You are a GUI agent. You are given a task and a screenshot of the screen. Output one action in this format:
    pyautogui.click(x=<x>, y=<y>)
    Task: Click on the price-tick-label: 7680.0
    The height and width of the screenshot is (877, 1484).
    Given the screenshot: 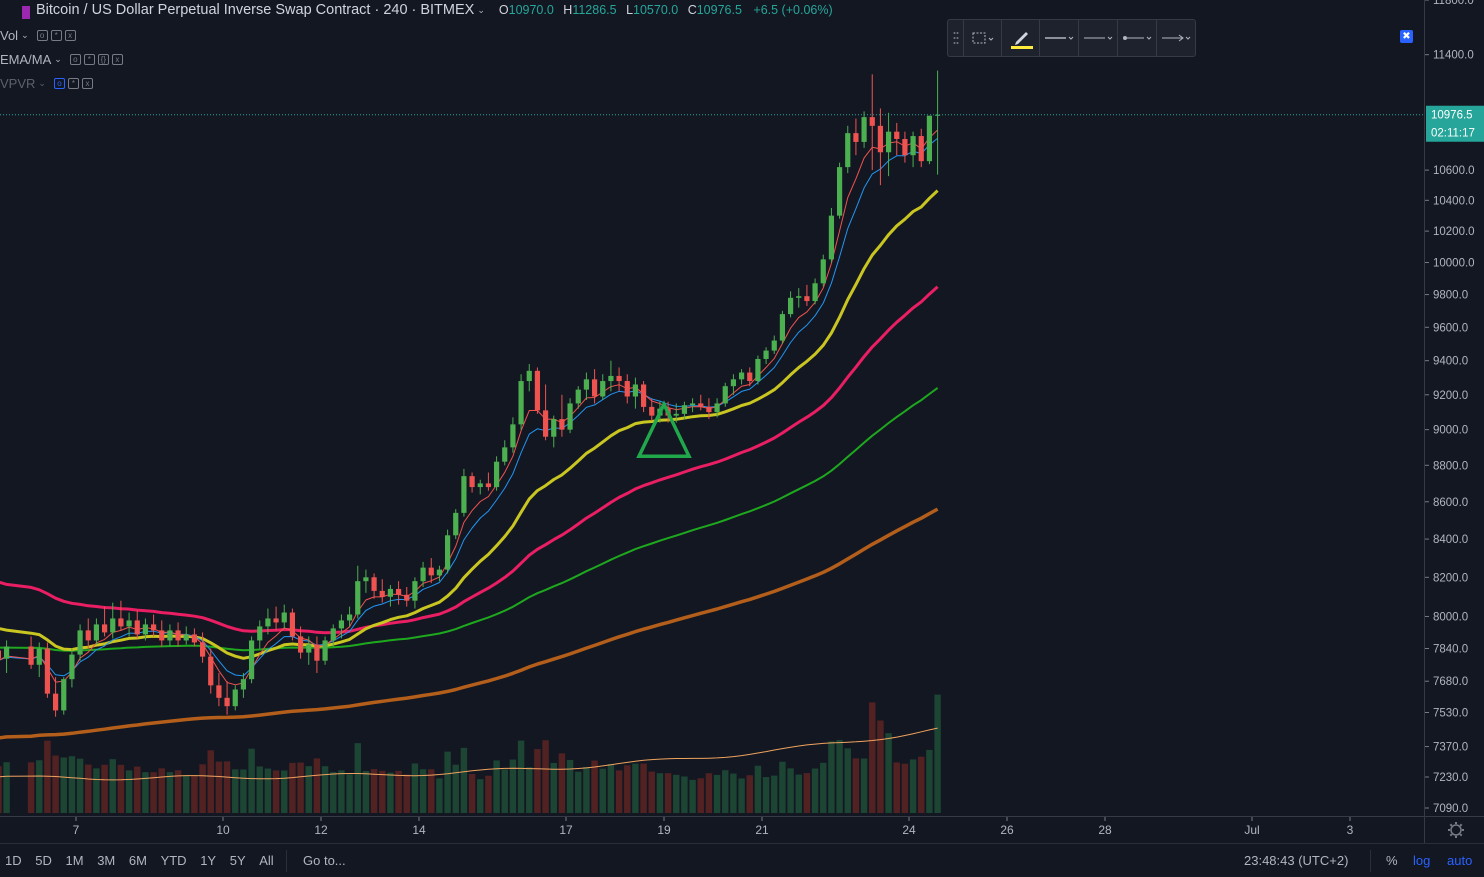 What is the action you would take?
    pyautogui.click(x=1450, y=682)
    